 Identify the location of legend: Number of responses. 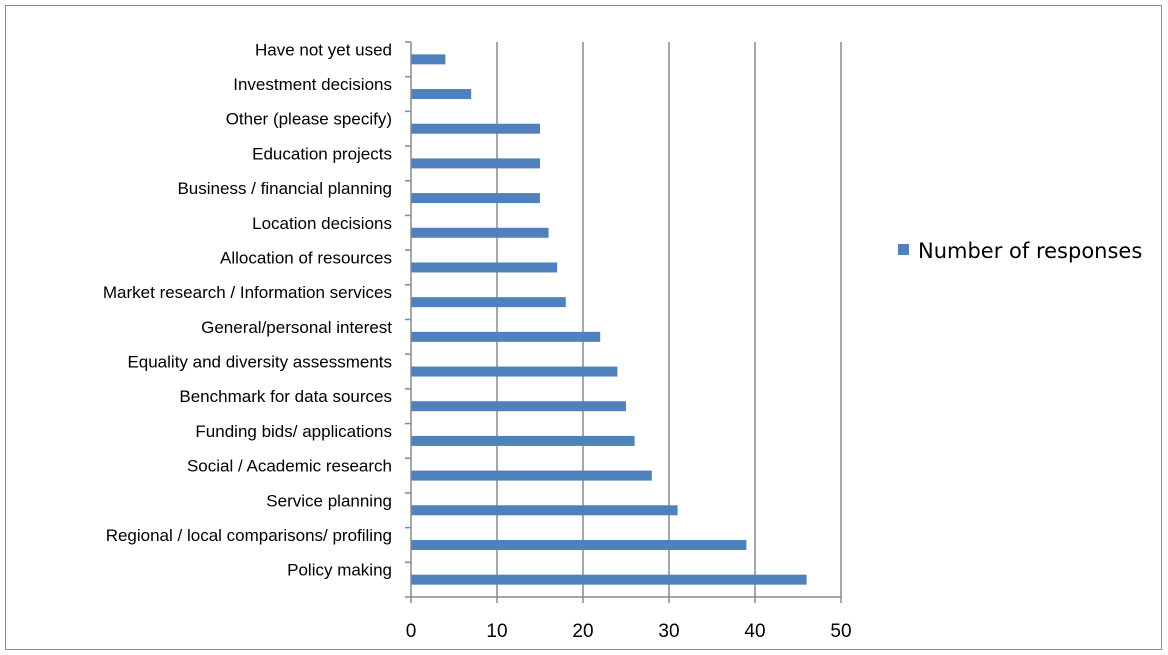
(1020, 251).